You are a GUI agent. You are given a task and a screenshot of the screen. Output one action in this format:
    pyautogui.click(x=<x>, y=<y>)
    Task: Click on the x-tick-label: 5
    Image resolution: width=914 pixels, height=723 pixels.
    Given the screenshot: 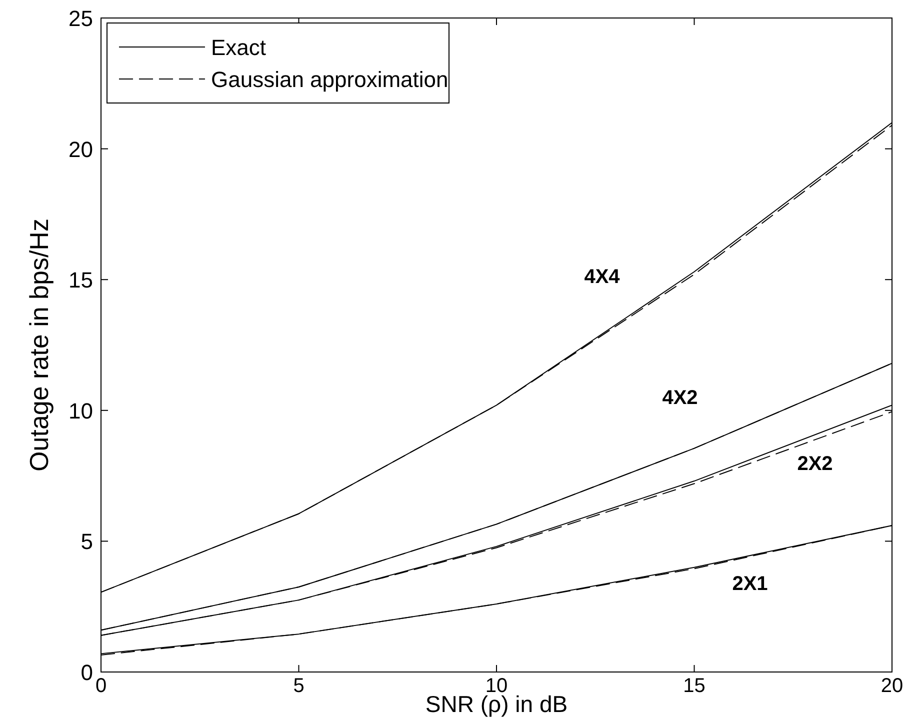 What is the action you would take?
    pyautogui.click(x=298, y=686)
    